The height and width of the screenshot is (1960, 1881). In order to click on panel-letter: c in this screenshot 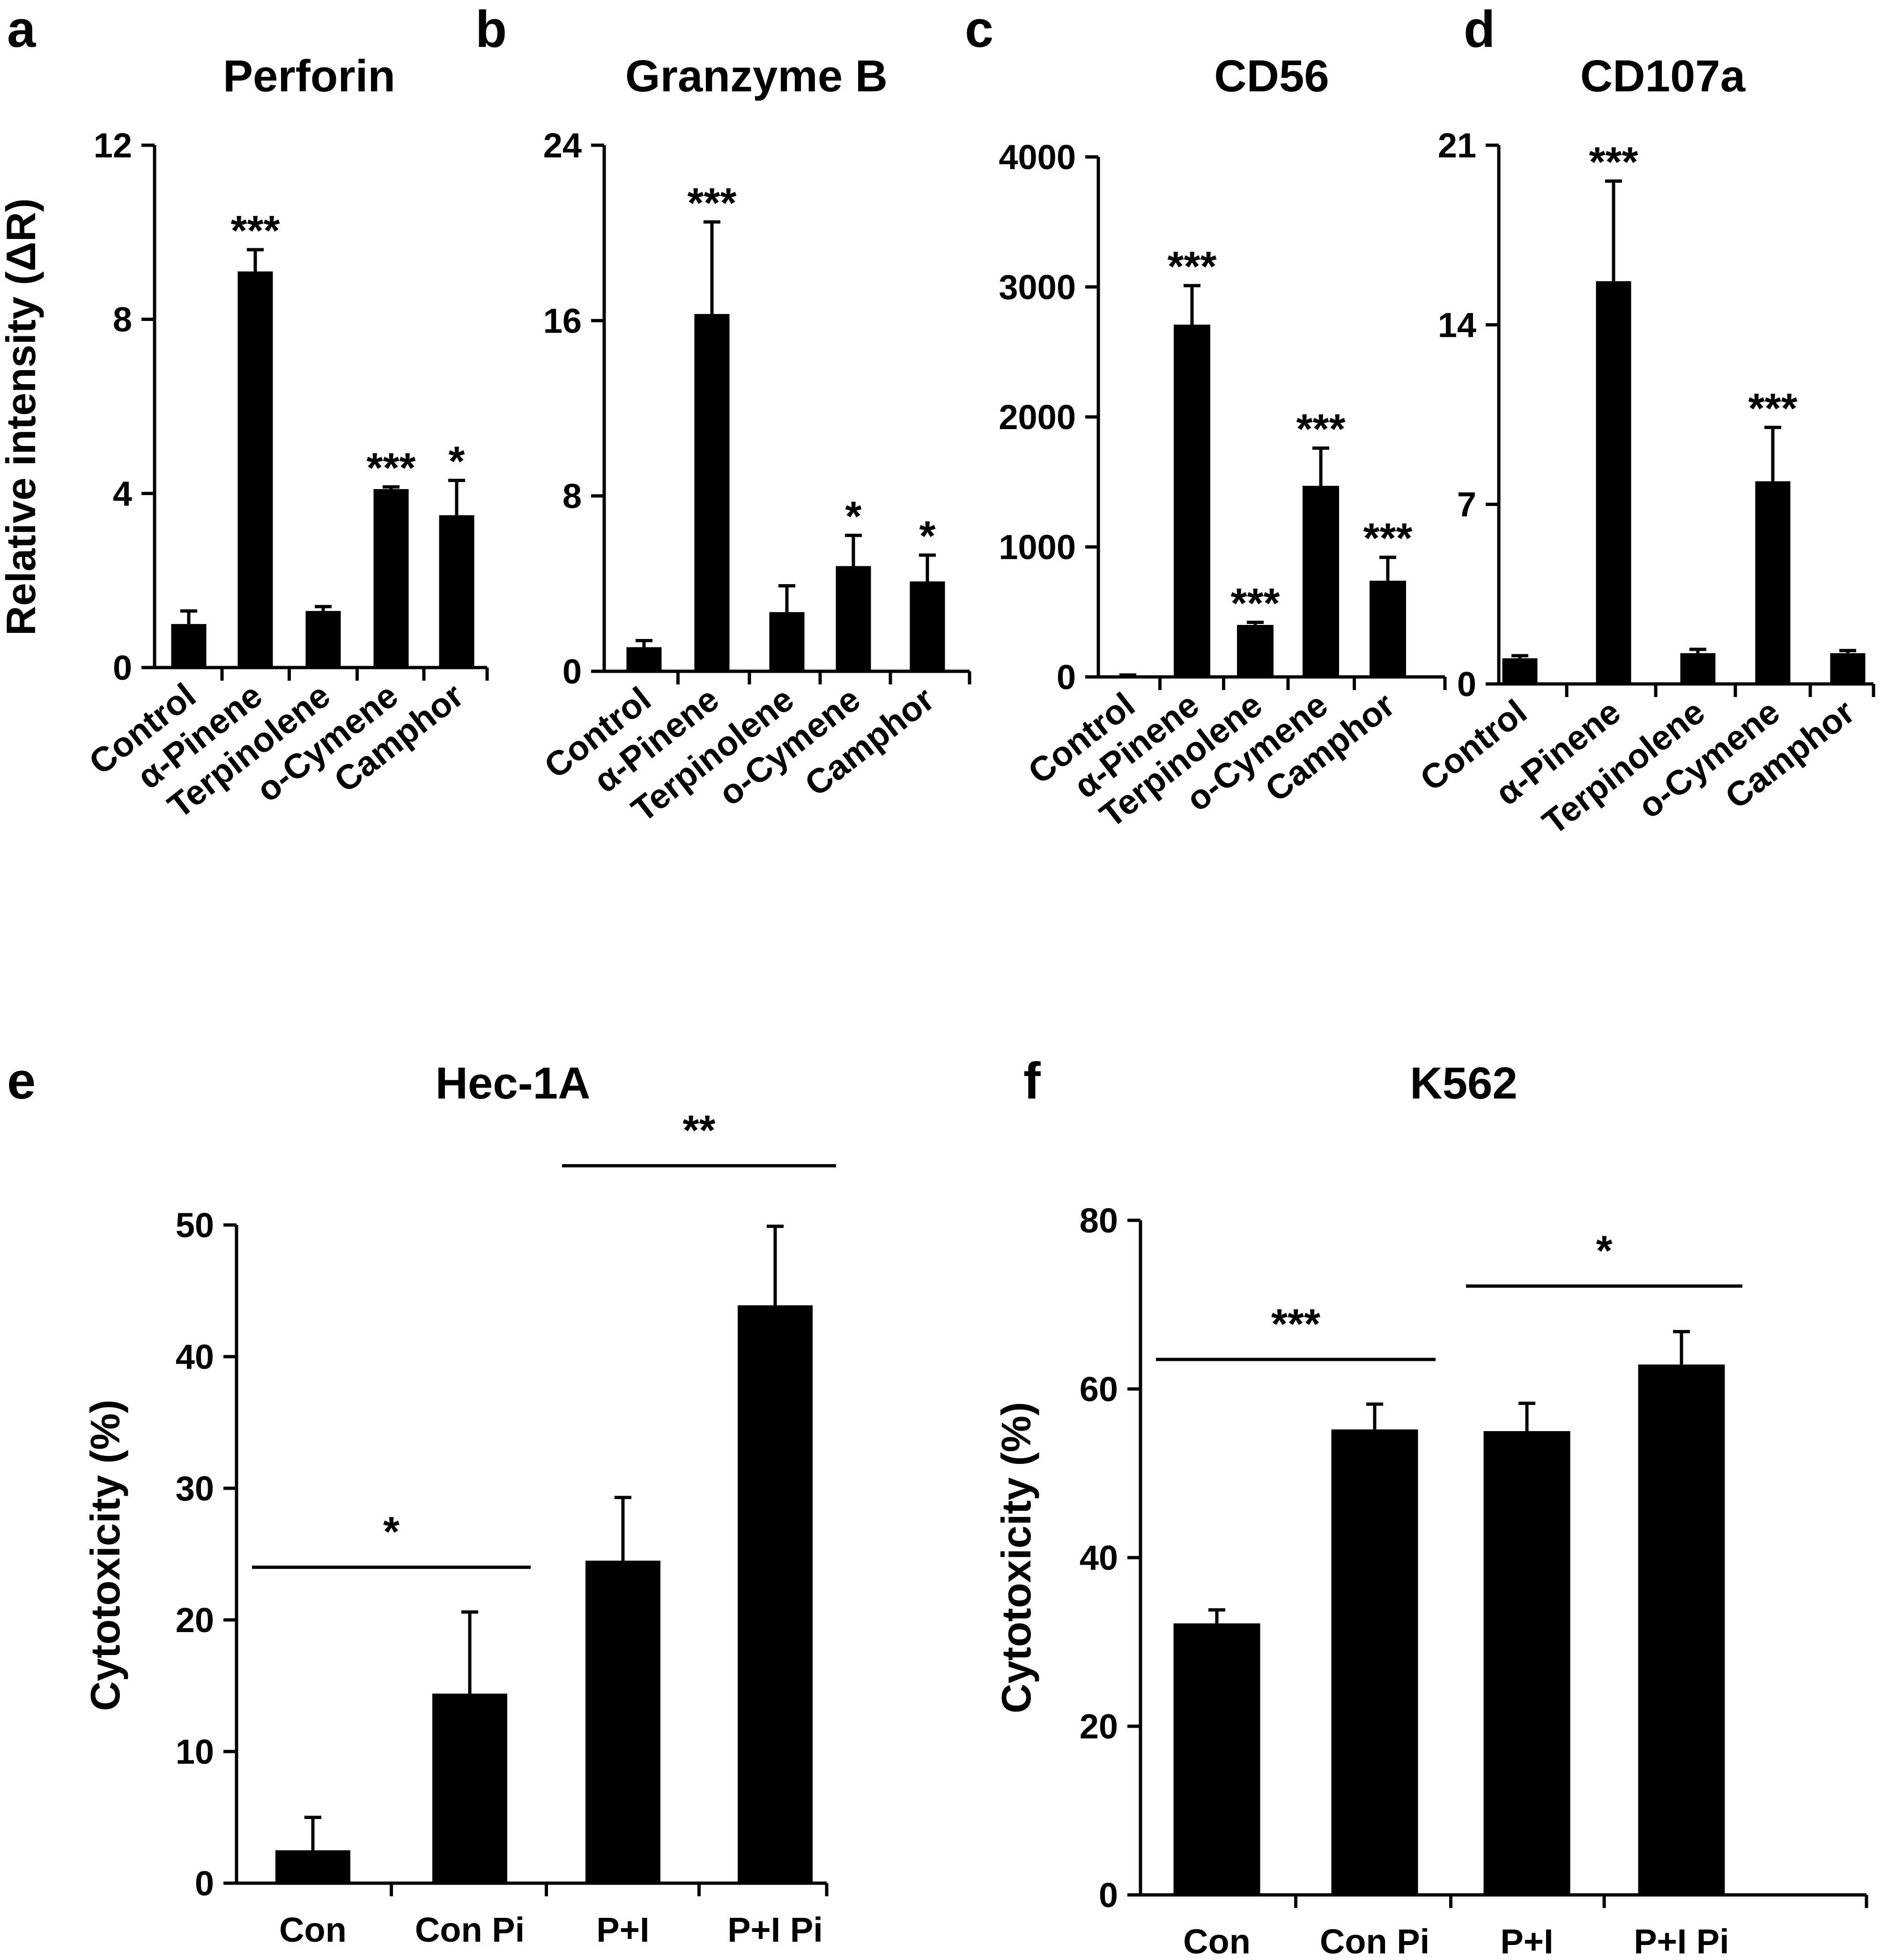, I will do `click(979, 29)`.